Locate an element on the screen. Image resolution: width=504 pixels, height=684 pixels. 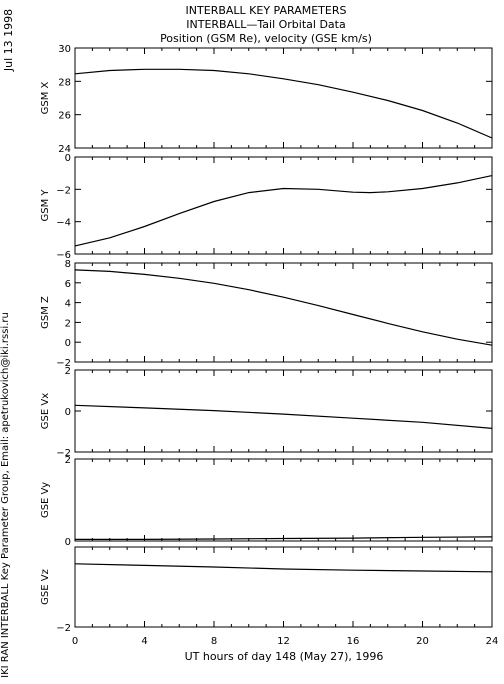
y-tick-label: 24 is located at coordinates (64, 149).